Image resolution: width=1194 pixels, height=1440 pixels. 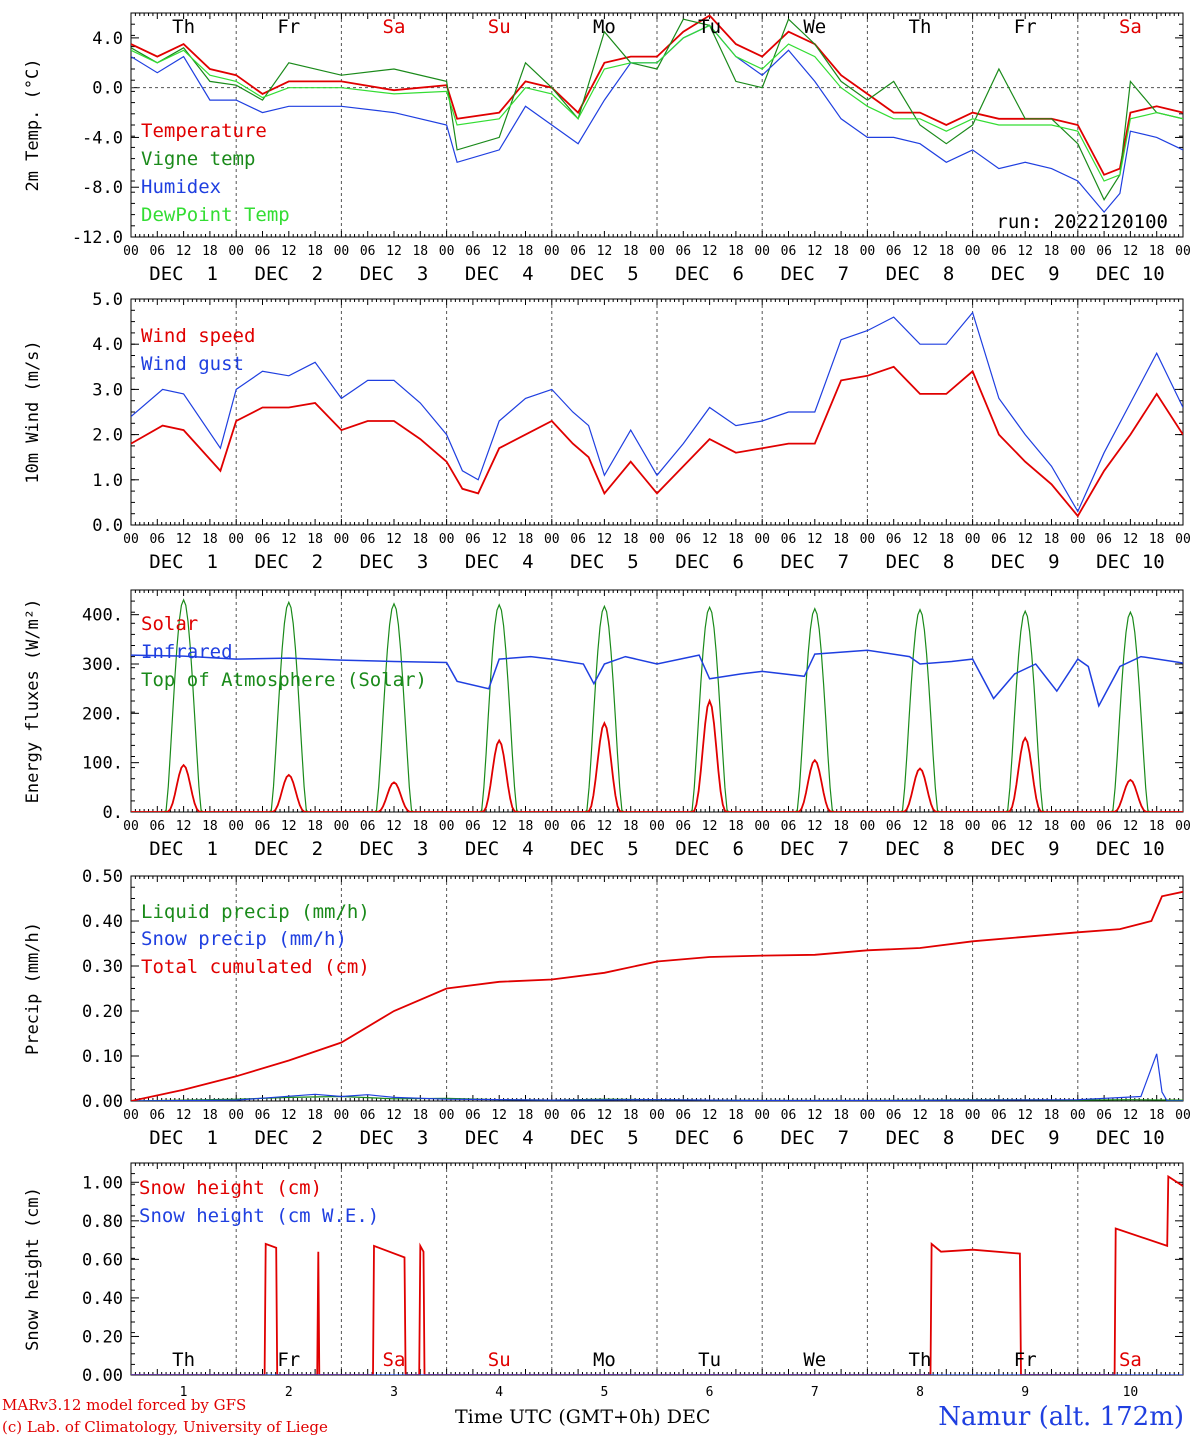 I want to click on day-label: DEC 5, so click(x=604, y=1138).